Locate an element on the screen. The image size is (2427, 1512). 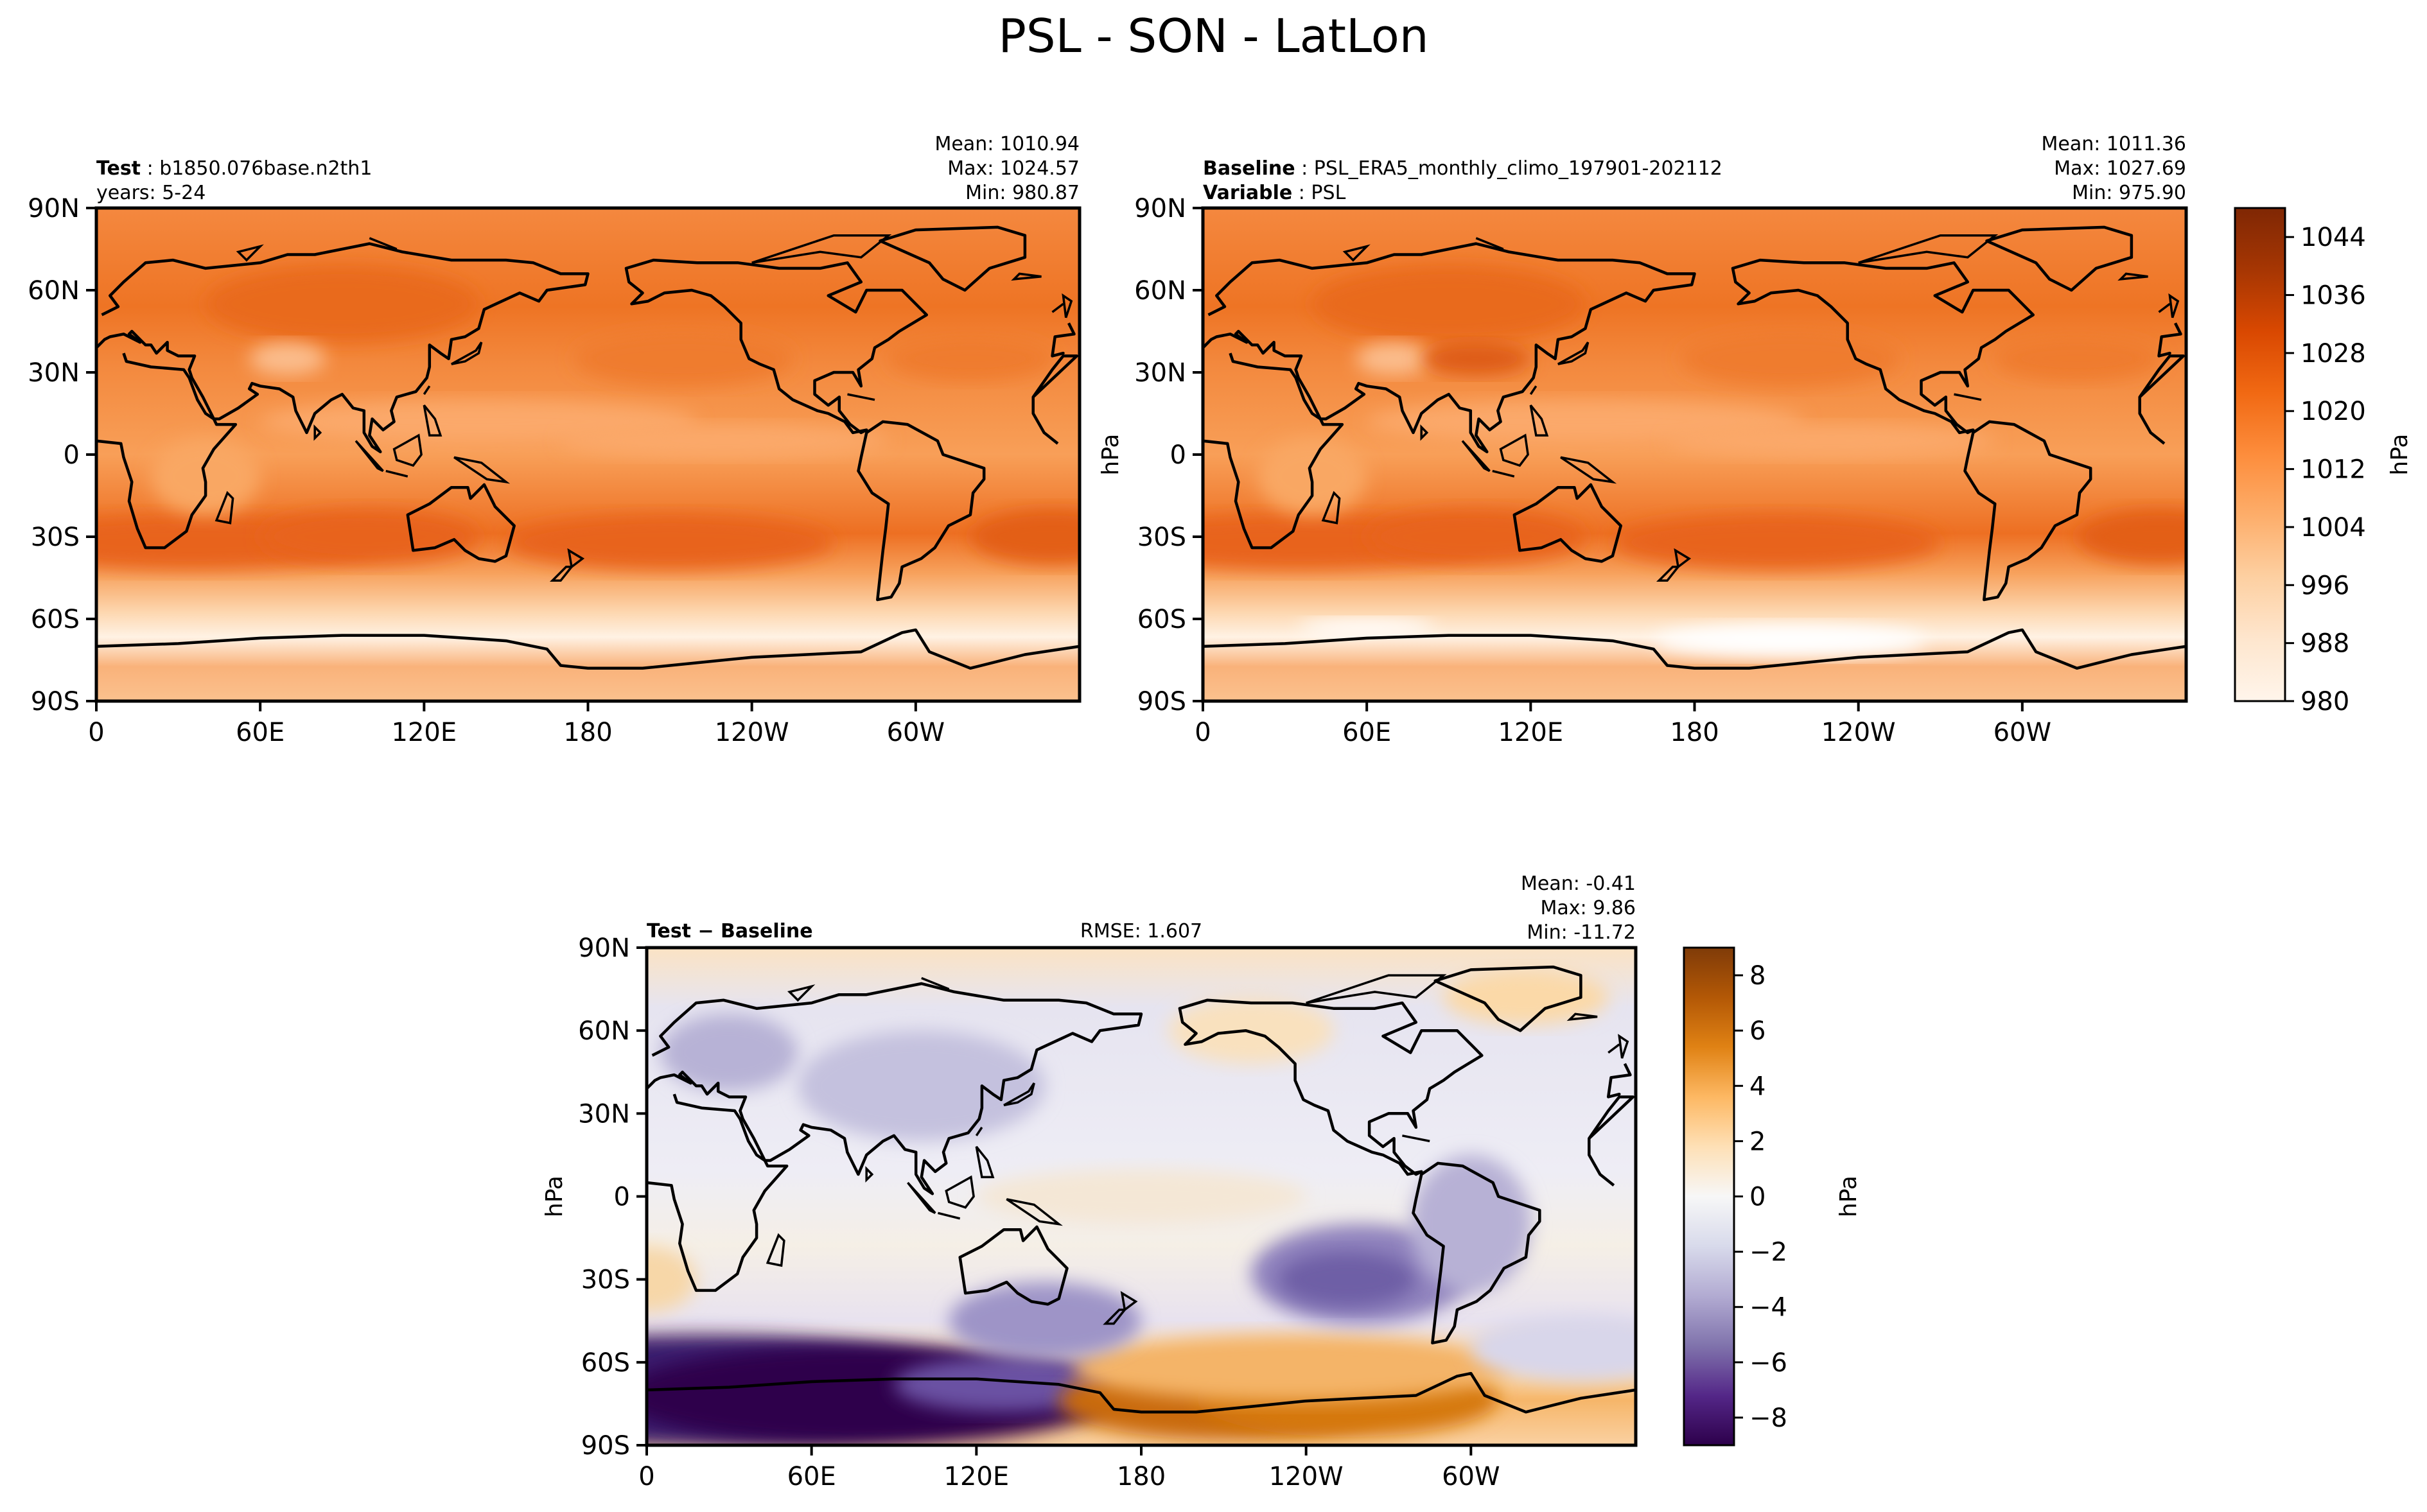
panel-subtitle: years: 5-24 is located at coordinates (151, 193).